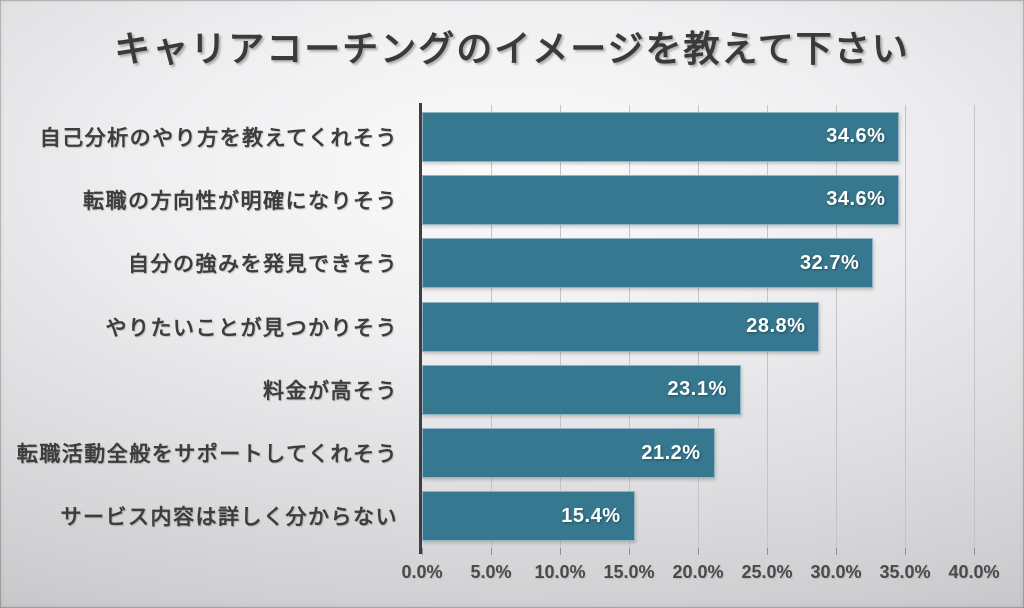 The width and height of the screenshot is (1024, 608). What do you see at coordinates (229, 518) in the screenshot?
I see `category-label: サービス内容は詳しく分からない` at bounding box center [229, 518].